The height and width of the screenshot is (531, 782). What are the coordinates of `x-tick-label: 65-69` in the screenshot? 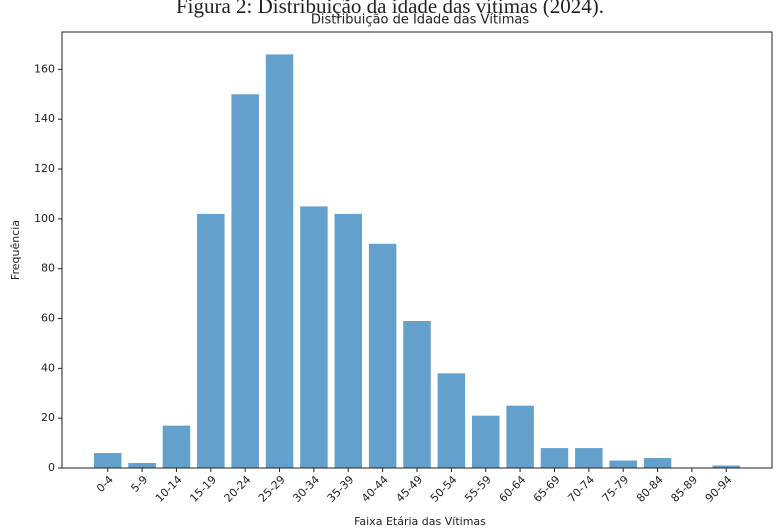 It's located at (547, 489).